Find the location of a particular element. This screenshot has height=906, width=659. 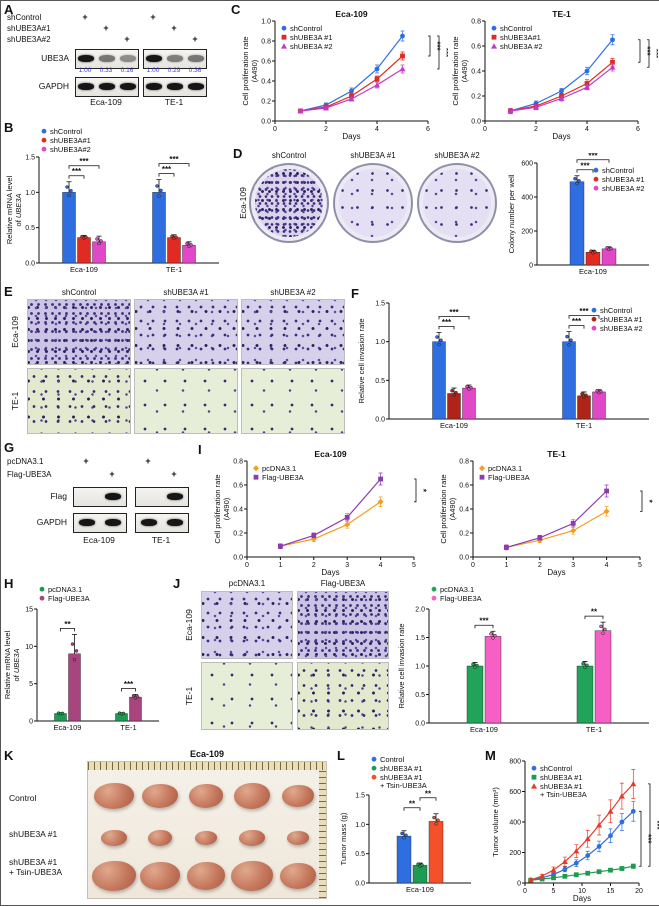

svg-text: 1.5 is located at coordinates (380, 304).